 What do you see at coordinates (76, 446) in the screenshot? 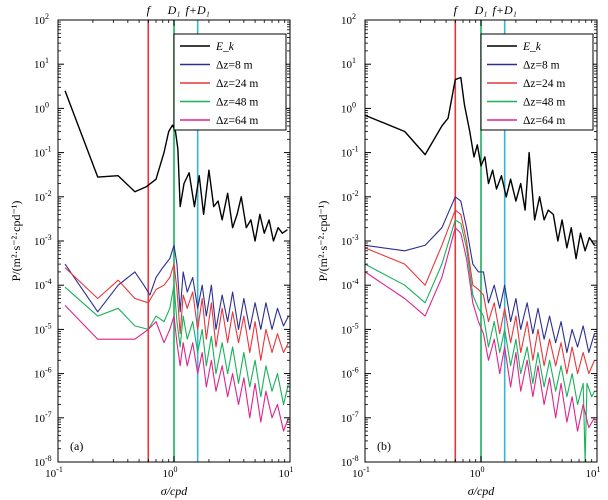
I see `panel-label: (a)` at bounding box center [76, 446].